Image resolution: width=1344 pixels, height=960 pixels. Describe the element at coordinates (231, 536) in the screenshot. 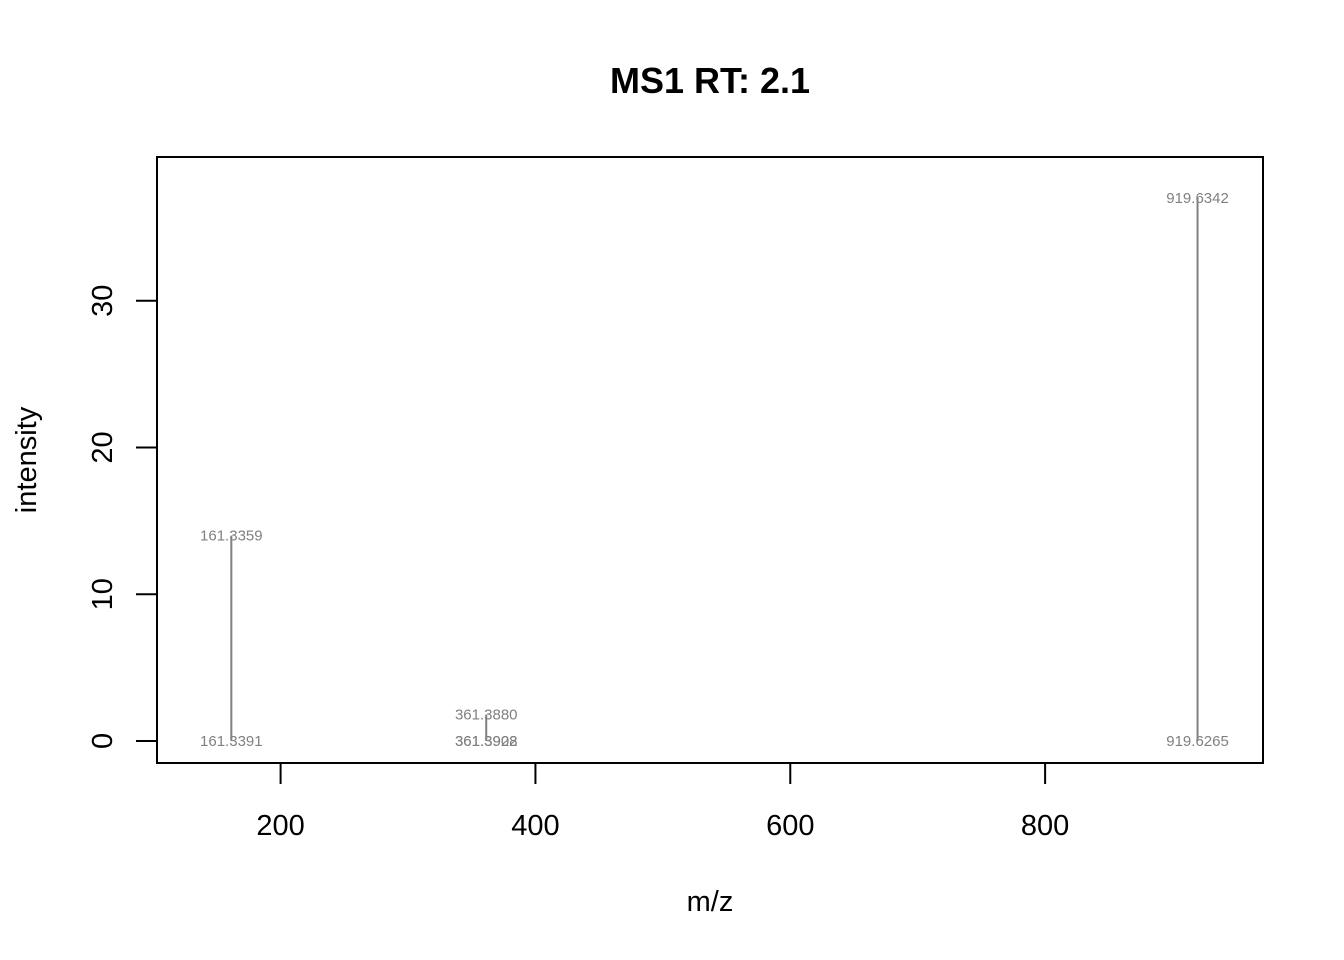

I see `peak-label: 161.3359` at that location.